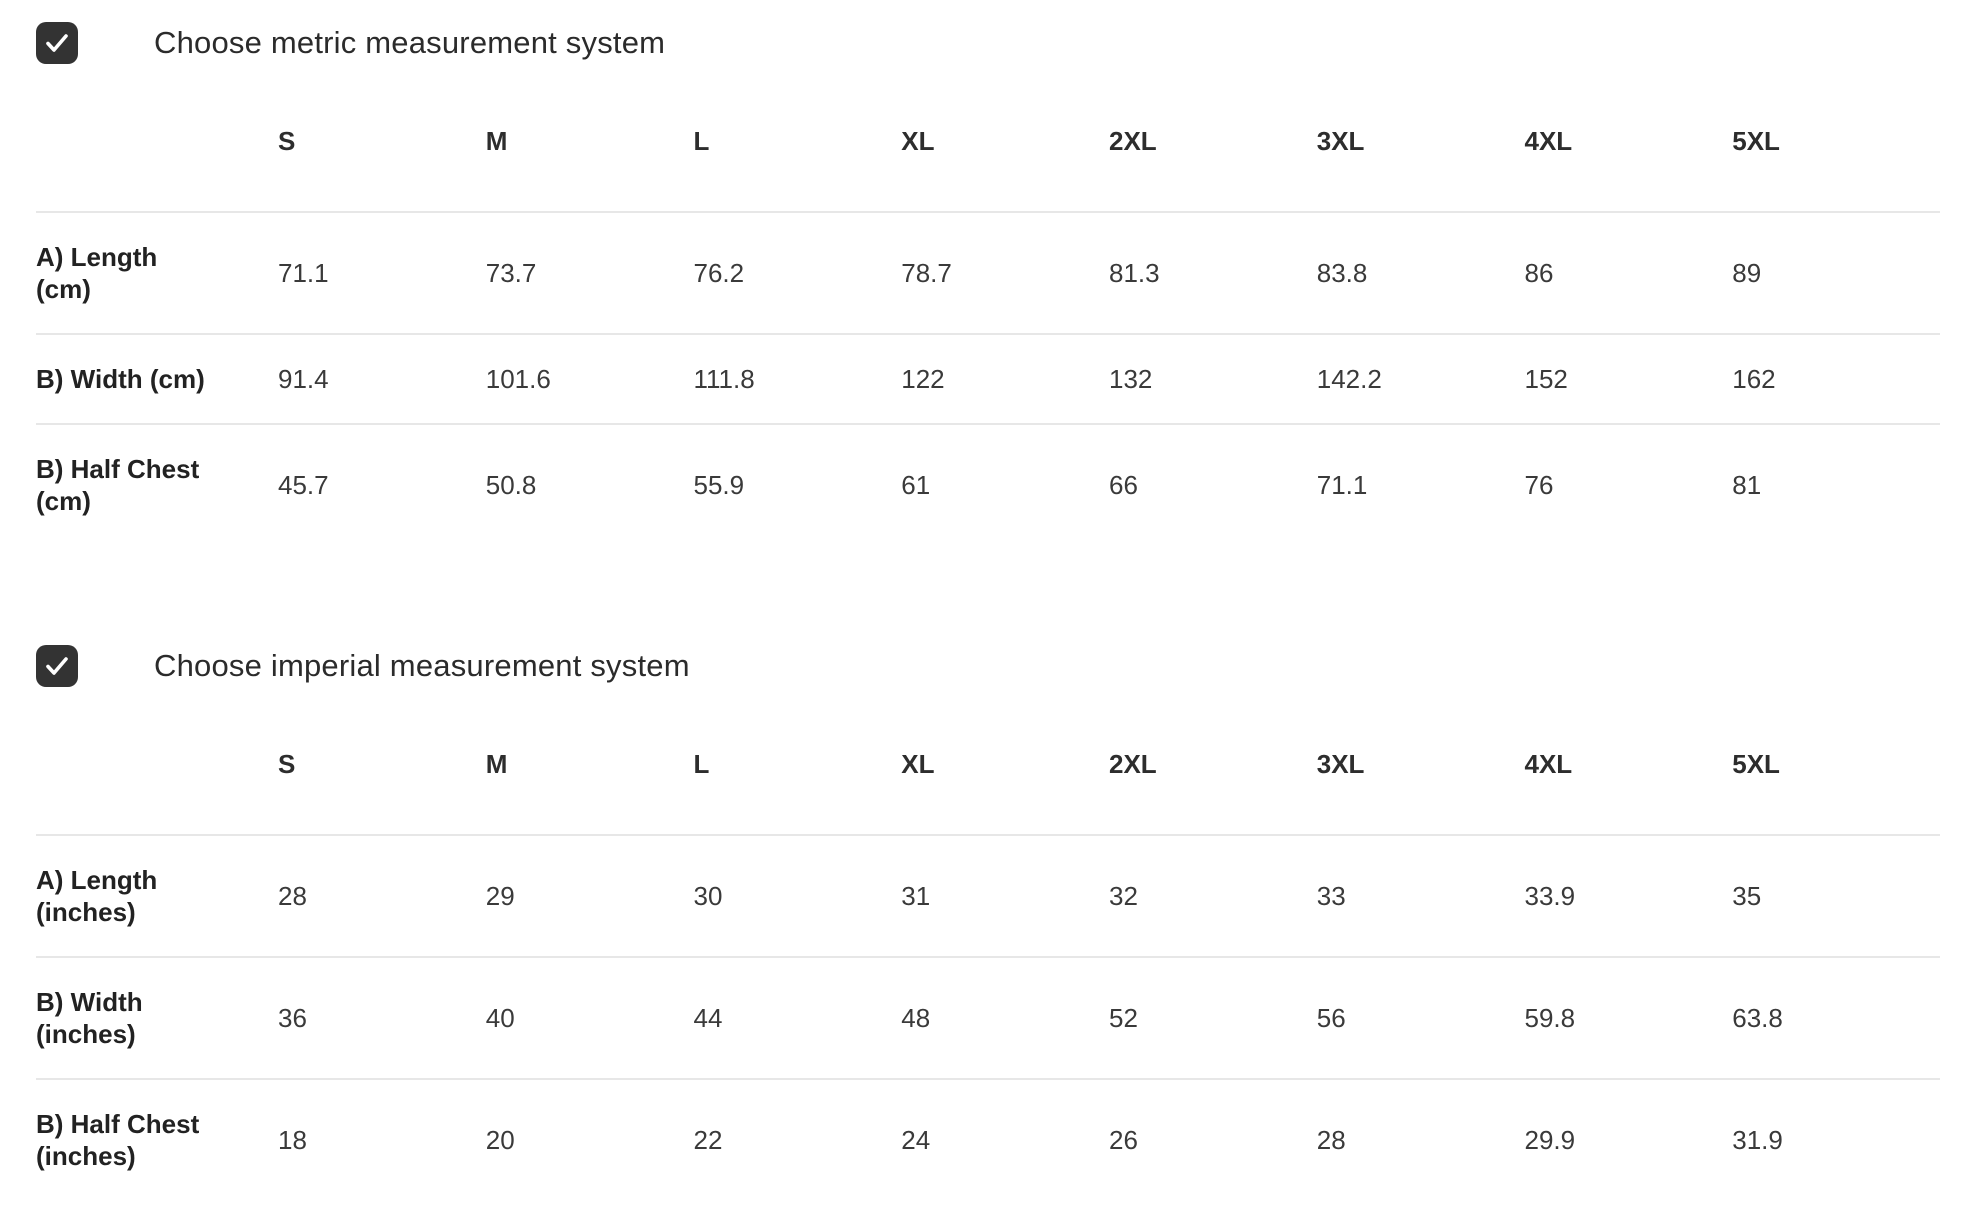  What do you see at coordinates (797, 379) in the screenshot?
I see `size-value: 111.8` at bounding box center [797, 379].